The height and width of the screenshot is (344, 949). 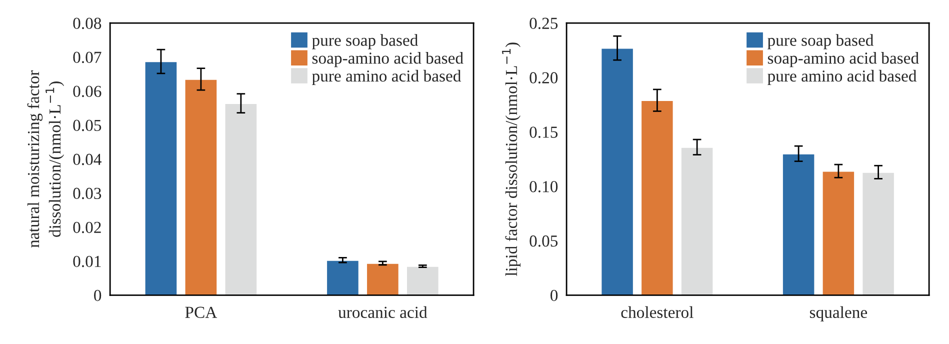 I want to click on x-tick-label: PCA, so click(x=201, y=312).